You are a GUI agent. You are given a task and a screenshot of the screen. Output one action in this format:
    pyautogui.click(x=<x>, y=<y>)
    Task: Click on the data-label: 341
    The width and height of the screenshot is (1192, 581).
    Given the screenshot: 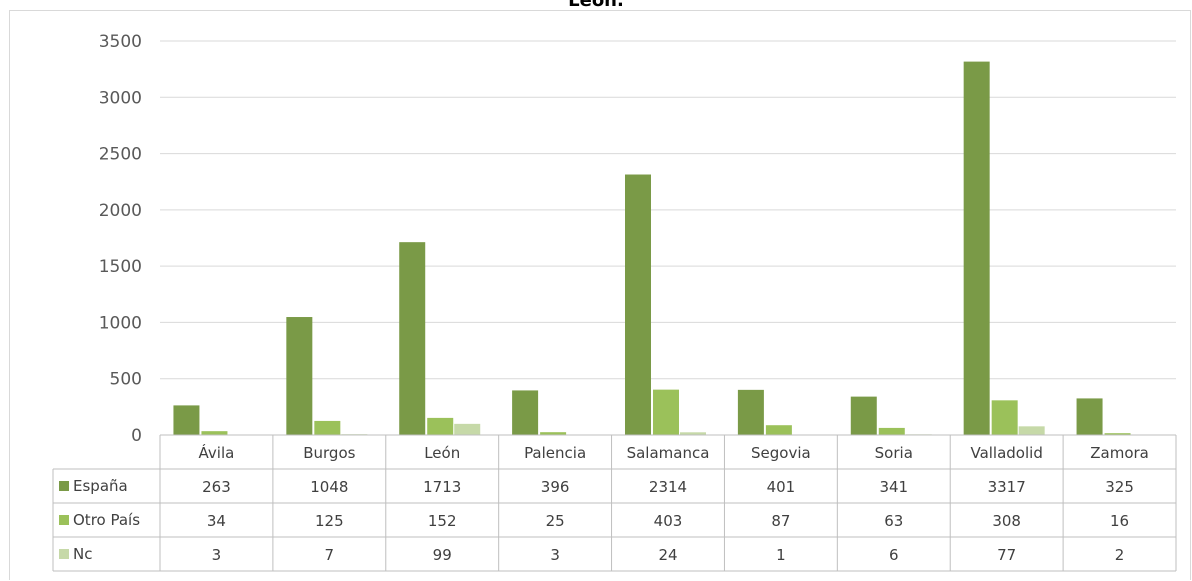 What is the action you would take?
    pyautogui.click(x=893, y=487)
    